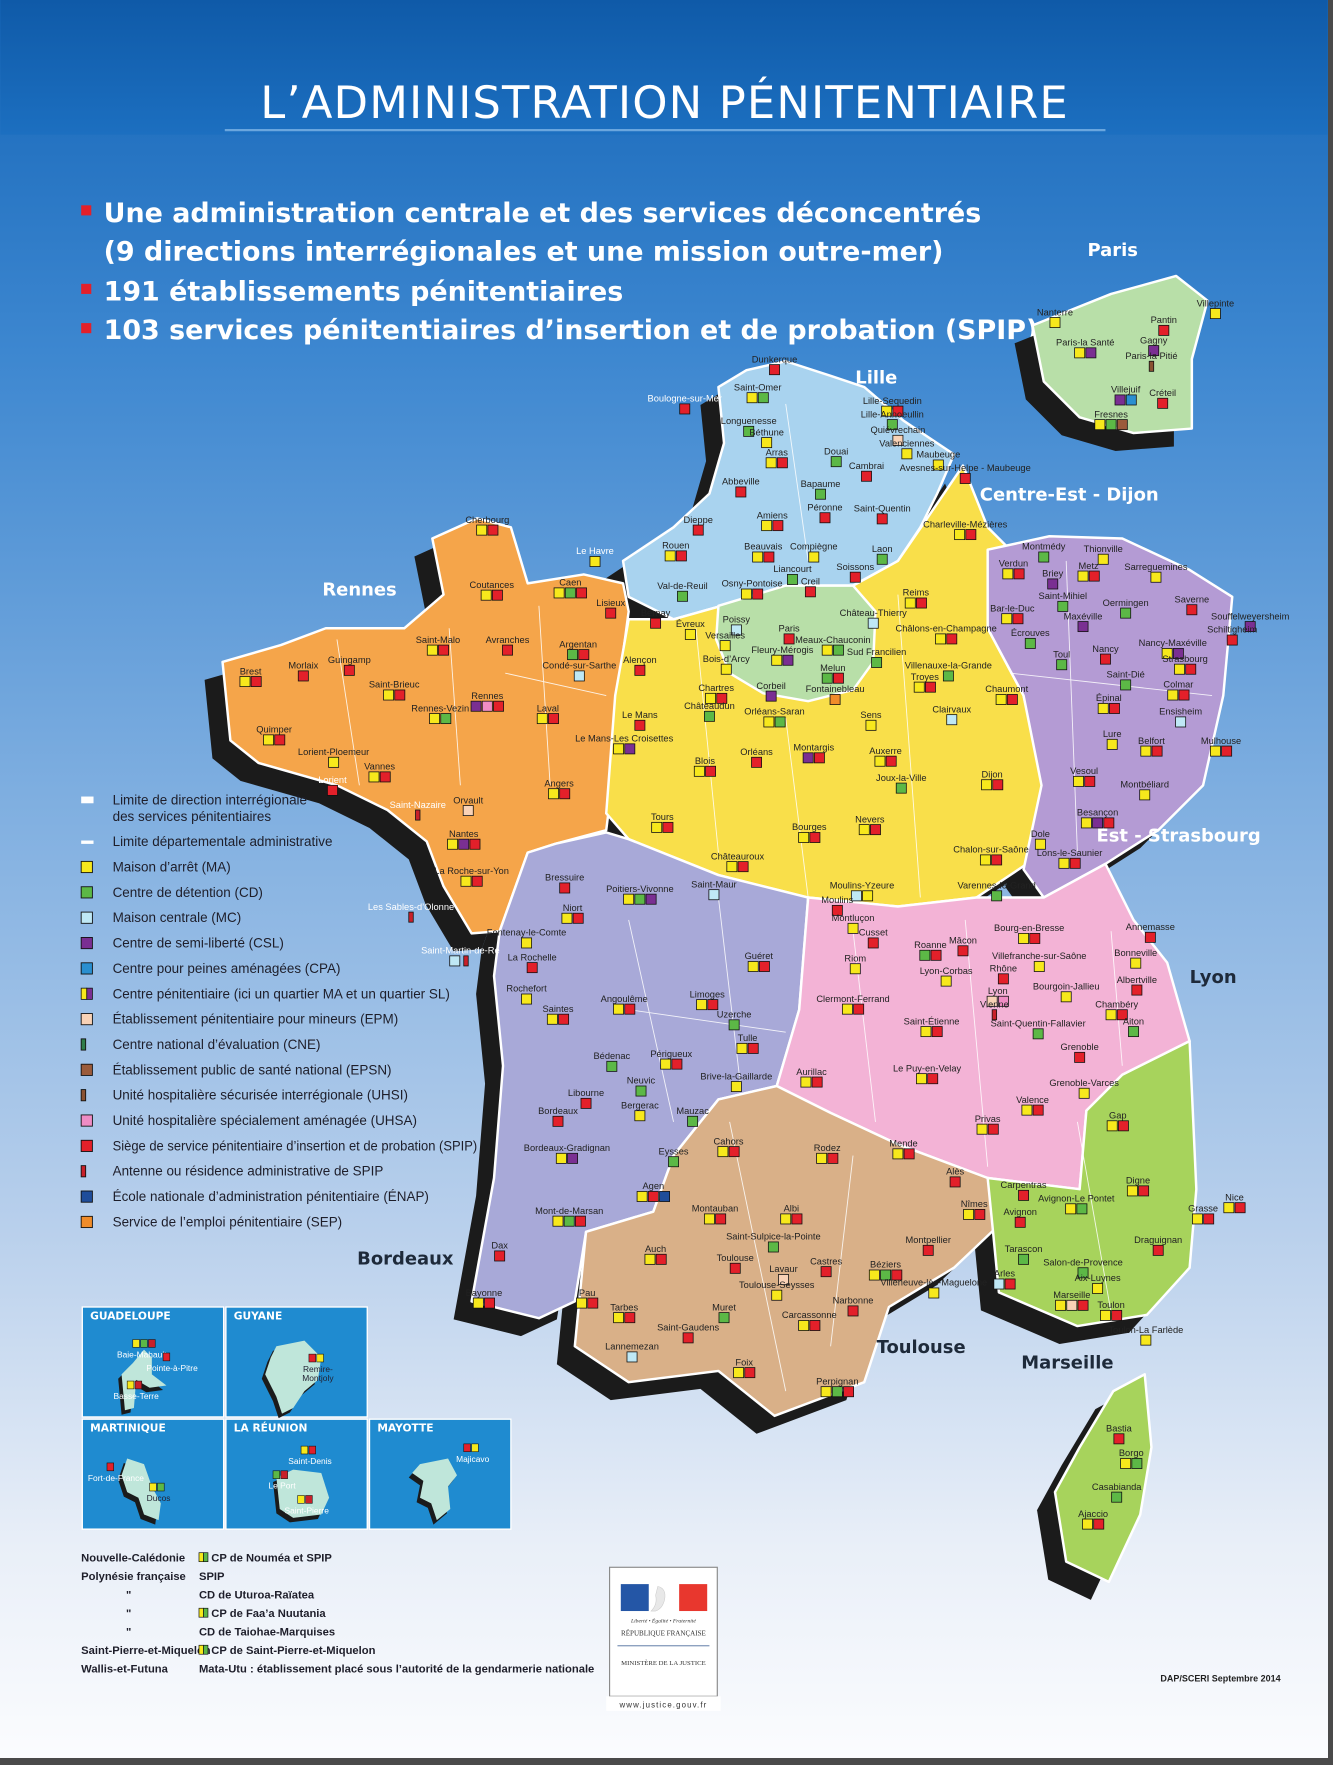  I want to click on city-label: Bayonne, so click(484, 1293).